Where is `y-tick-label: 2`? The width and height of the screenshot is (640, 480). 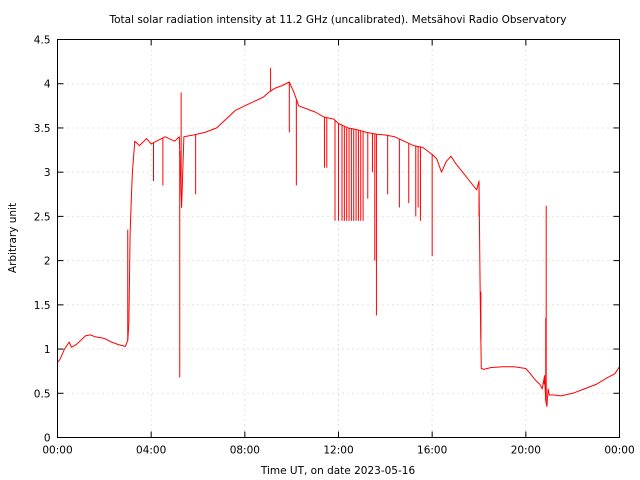
y-tick-label: 2 is located at coordinates (47, 262).